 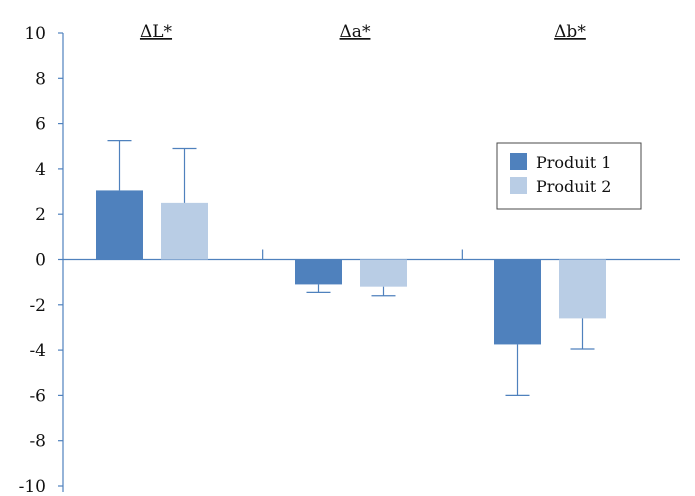 I want to click on y-tick-label: 2, so click(x=40, y=215).